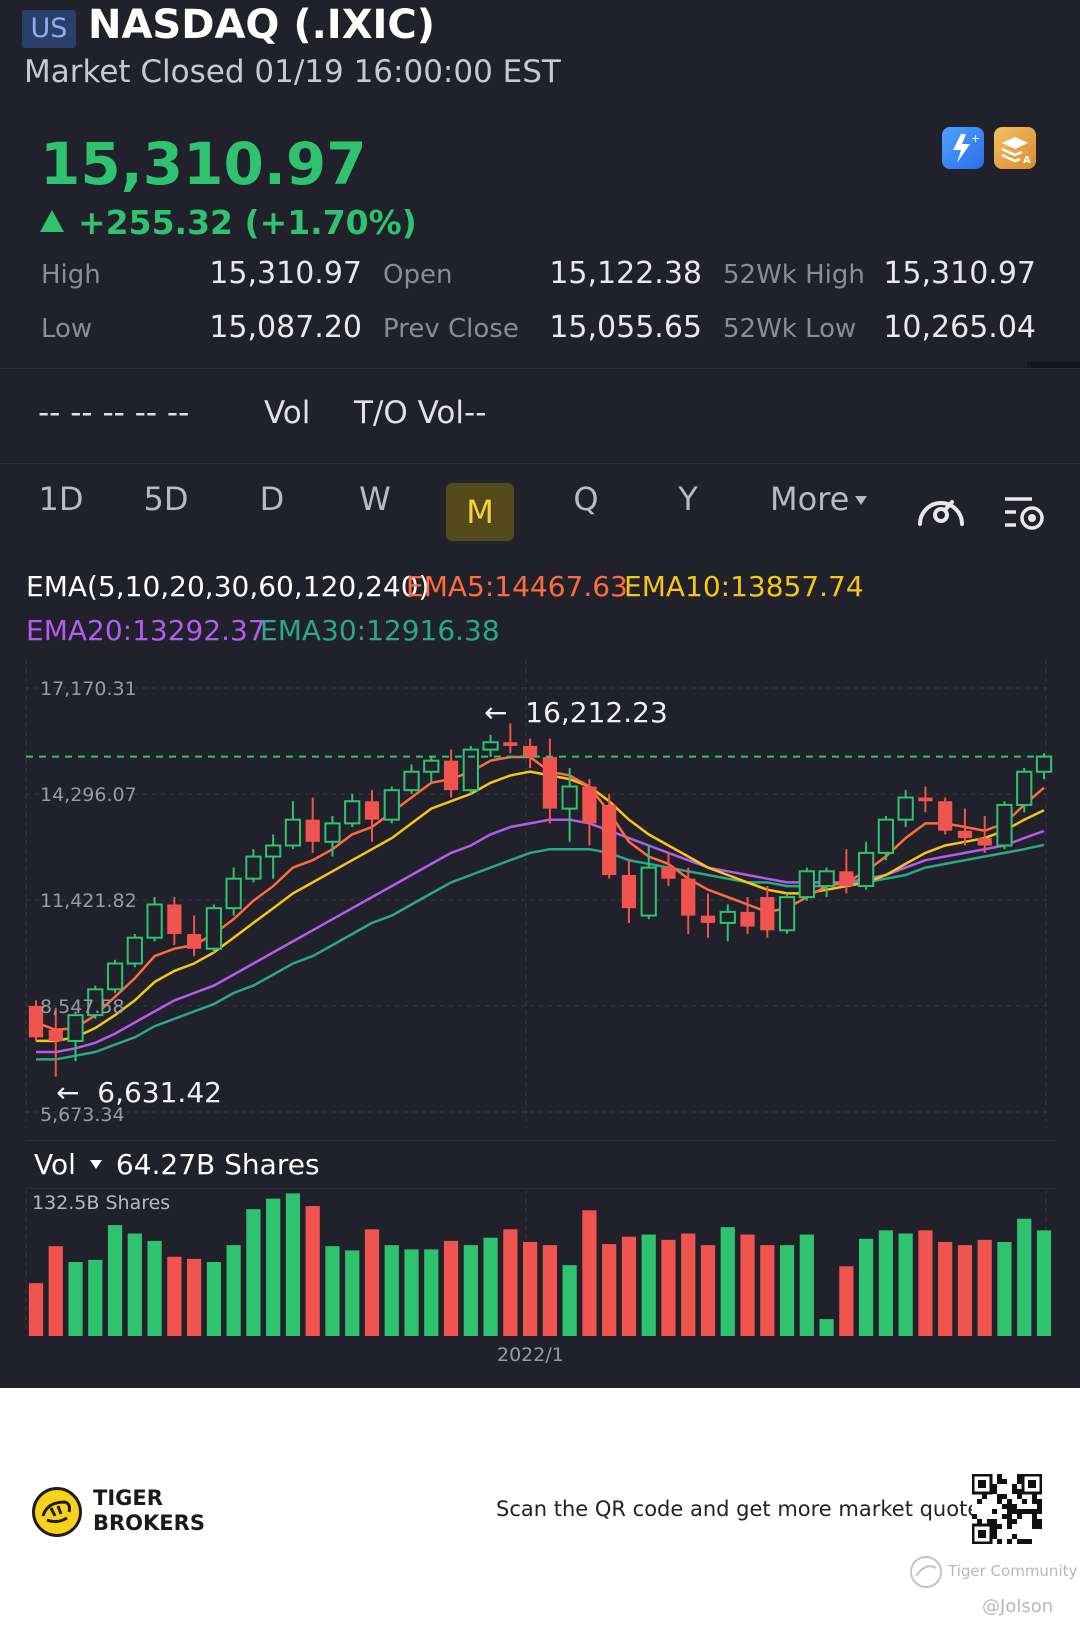 The height and width of the screenshot is (1631, 1080). Describe the element at coordinates (272, 499) in the screenshot. I see `tab-d: D` at that location.